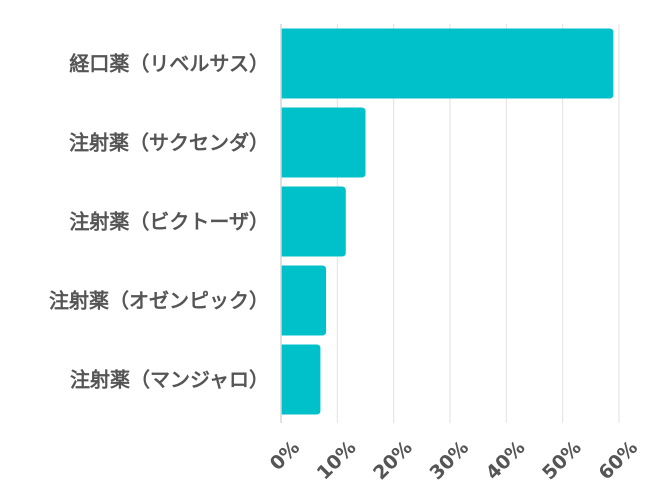 The height and width of the screenshot is (500, 662). Describe the element at coordinates (159, 301) in the screenshot. I see `category-label: 注射薬（オゼンピック）` at that location.